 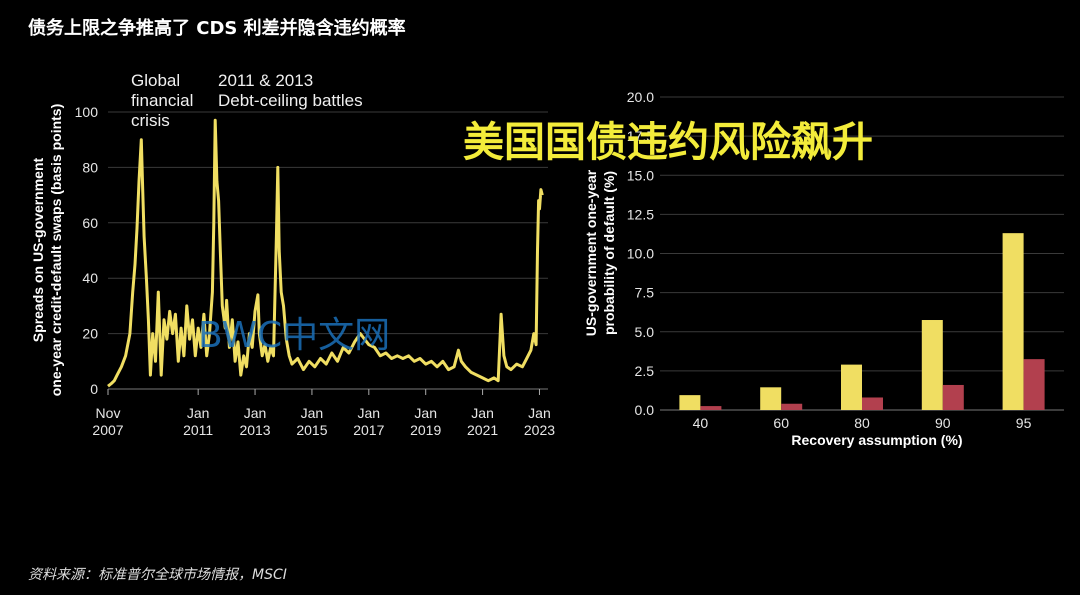 What do you see at coordinates (640, 97) in the screenshot?
I see `bar-ytick-label: 20.0` at bounding box center [640, 97].